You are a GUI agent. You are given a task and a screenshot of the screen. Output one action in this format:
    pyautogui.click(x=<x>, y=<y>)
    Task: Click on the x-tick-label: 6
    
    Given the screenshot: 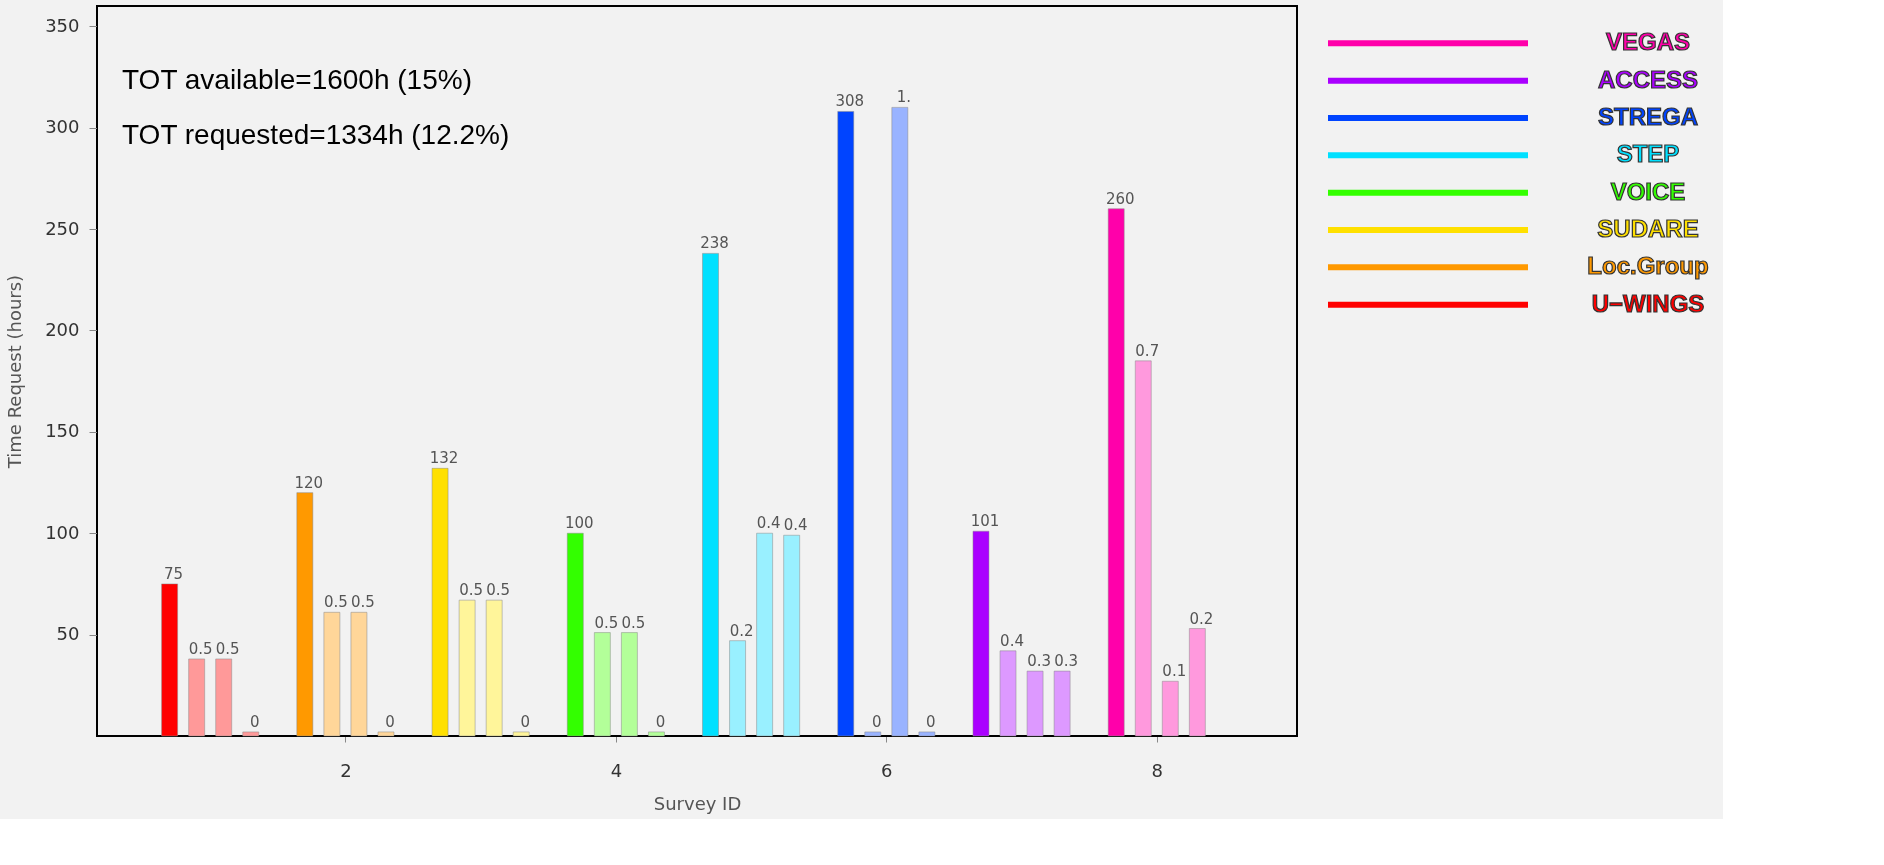 What is the action you would take?
    pyautogui.click(x=887, y=770)
    